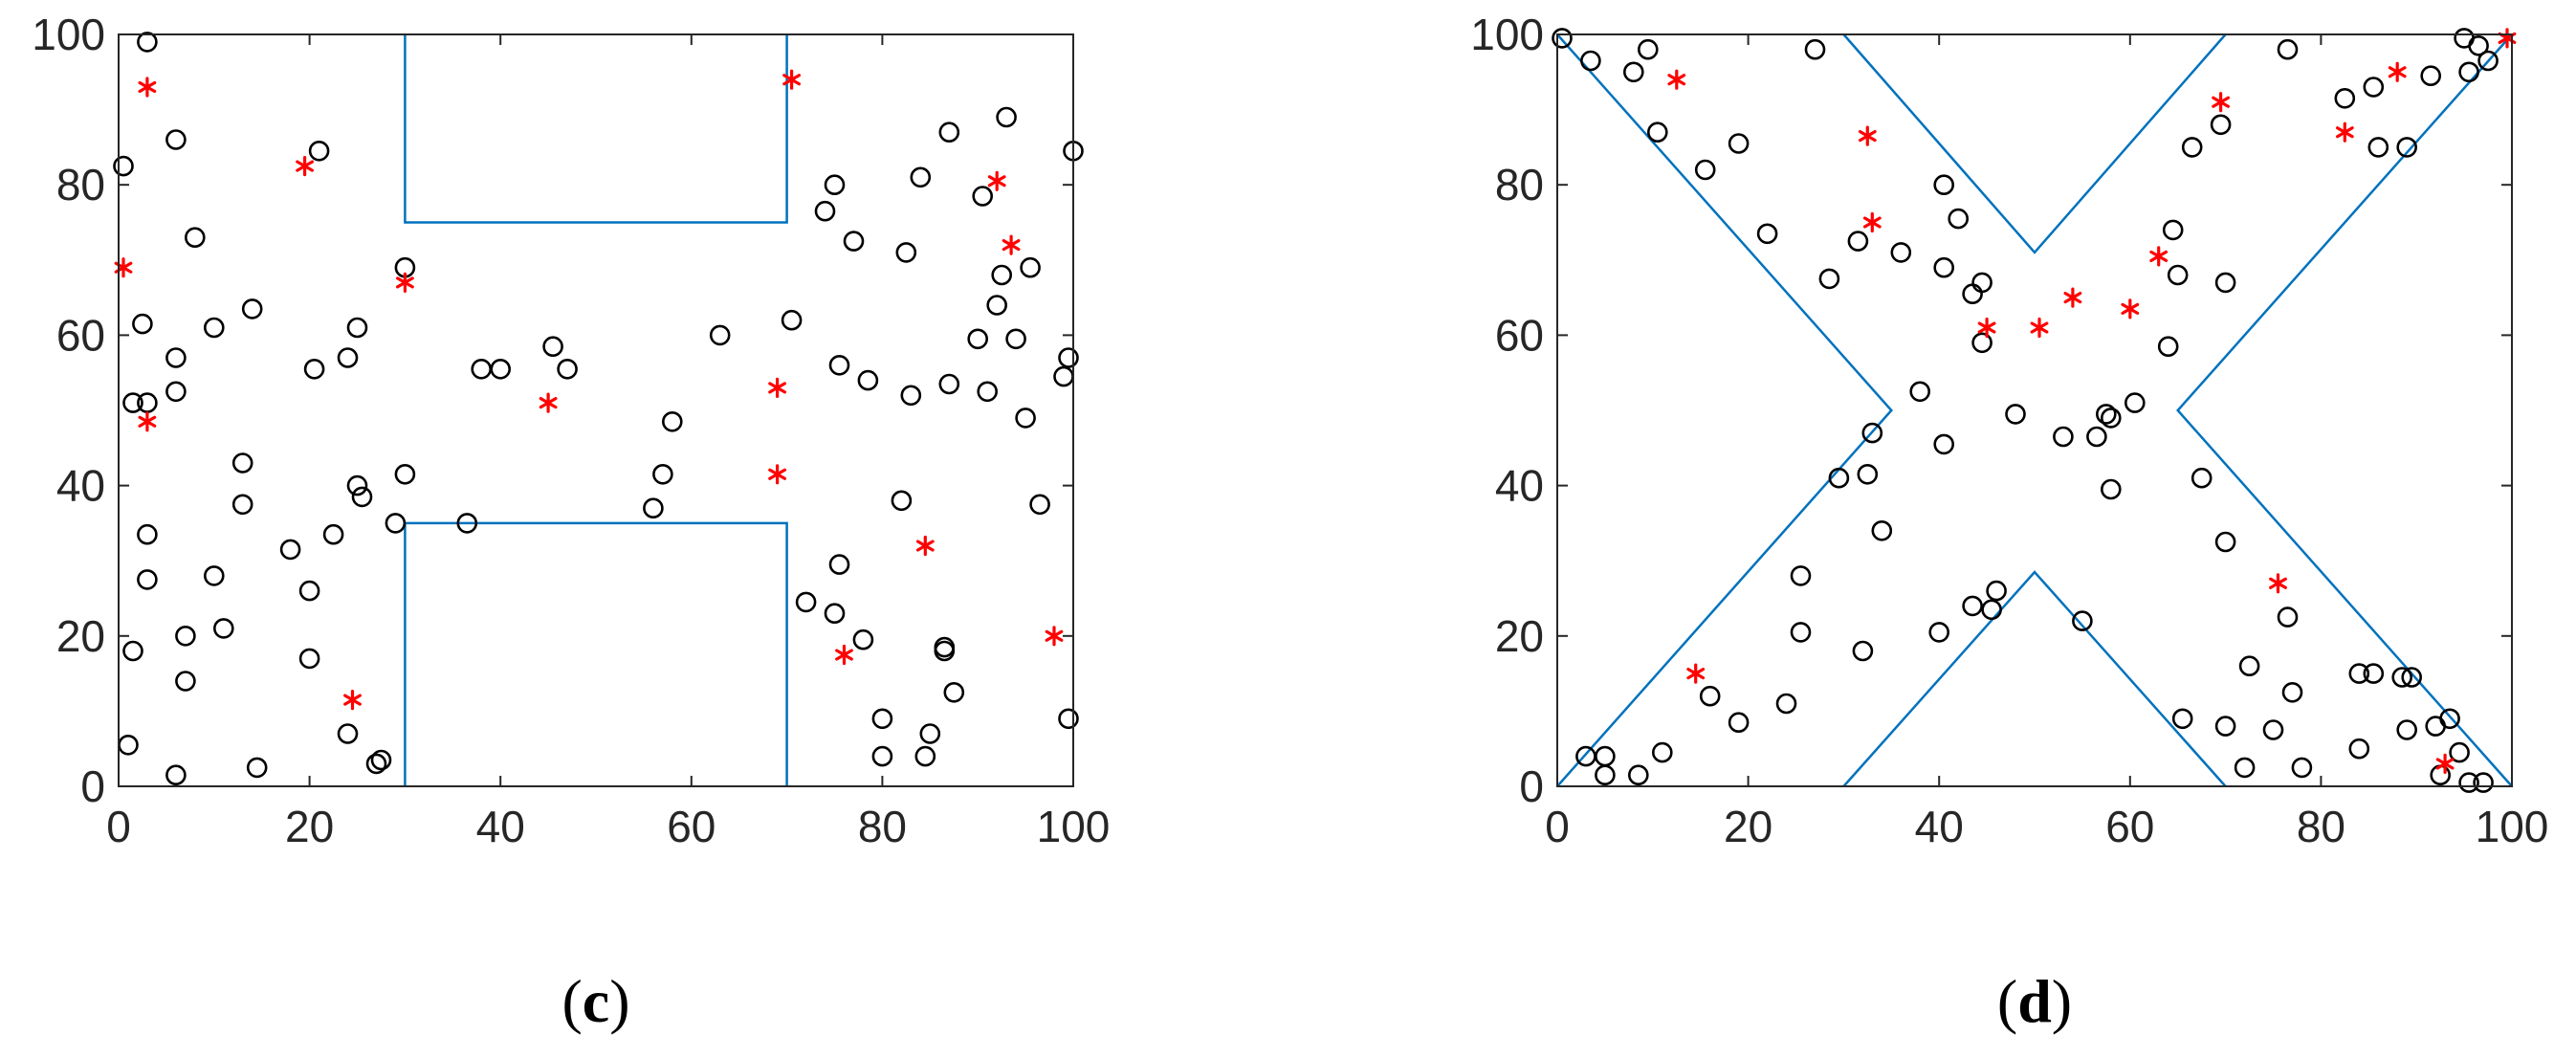  I want to click on panel-d-x-tick-label: 100, so click(2512, 826).